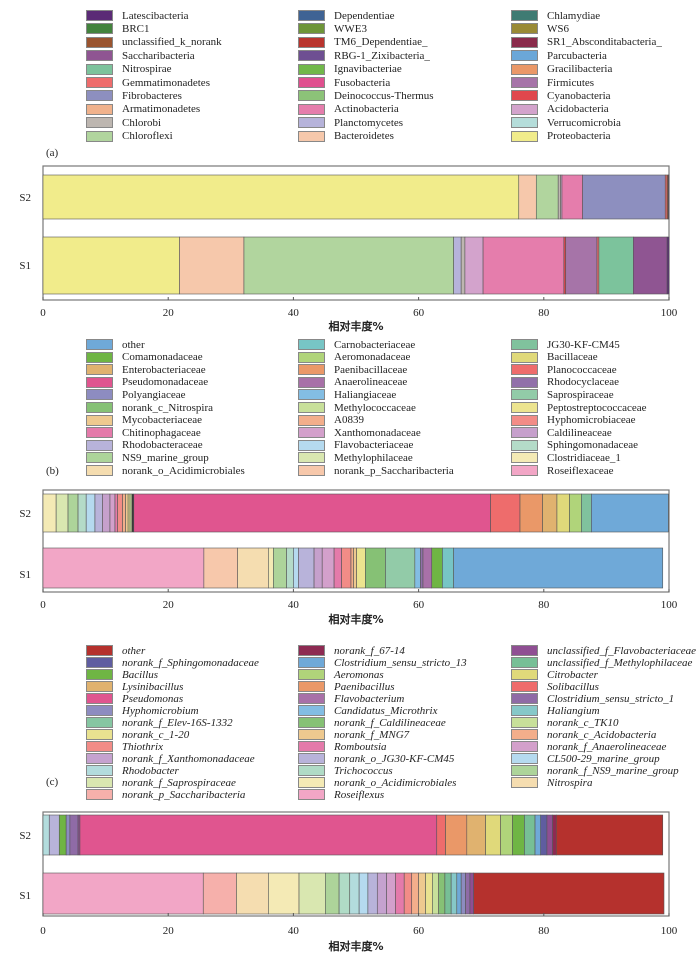 This screenshot has height=958, width=700. Describe the element at coordinates (166, 82) in the screenshot. I see `legend-label: Gemmatimonadetes` at that location.